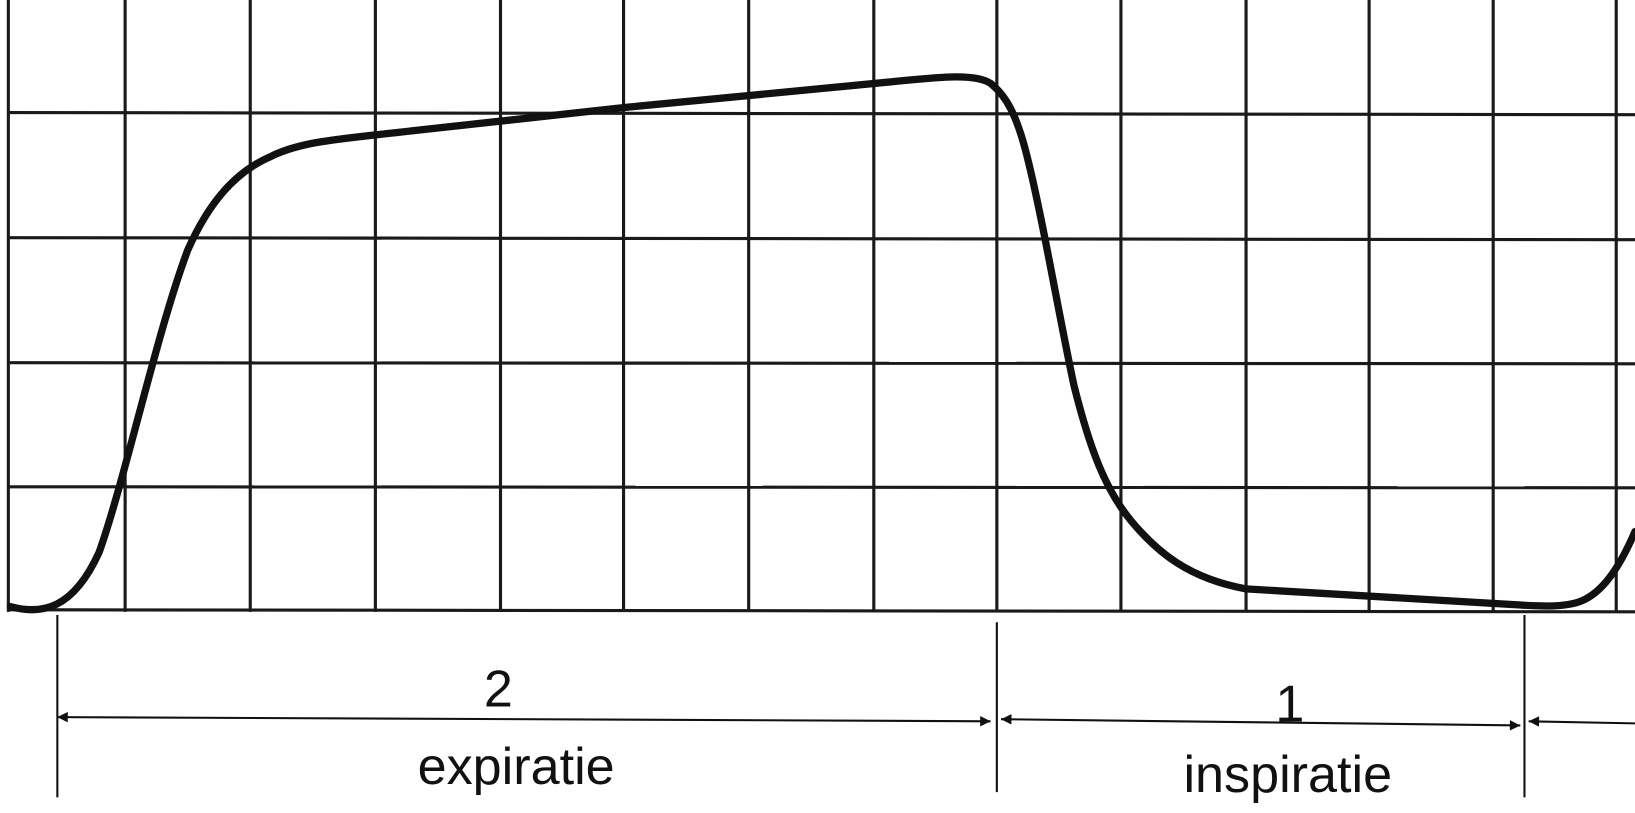  What do you see at coordinates (1289, 704) in the screenshot?
I see `phase-duration: 1` at bounding box center [1289, 704].